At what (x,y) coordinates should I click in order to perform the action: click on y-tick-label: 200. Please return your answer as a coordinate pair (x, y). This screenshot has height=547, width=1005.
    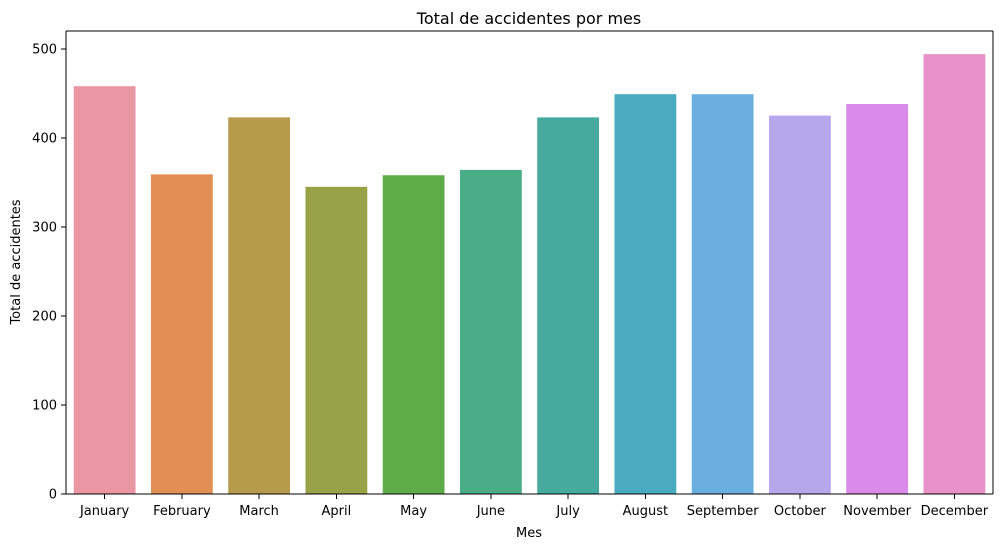
    Looking at the image, I should click on (44, 316).